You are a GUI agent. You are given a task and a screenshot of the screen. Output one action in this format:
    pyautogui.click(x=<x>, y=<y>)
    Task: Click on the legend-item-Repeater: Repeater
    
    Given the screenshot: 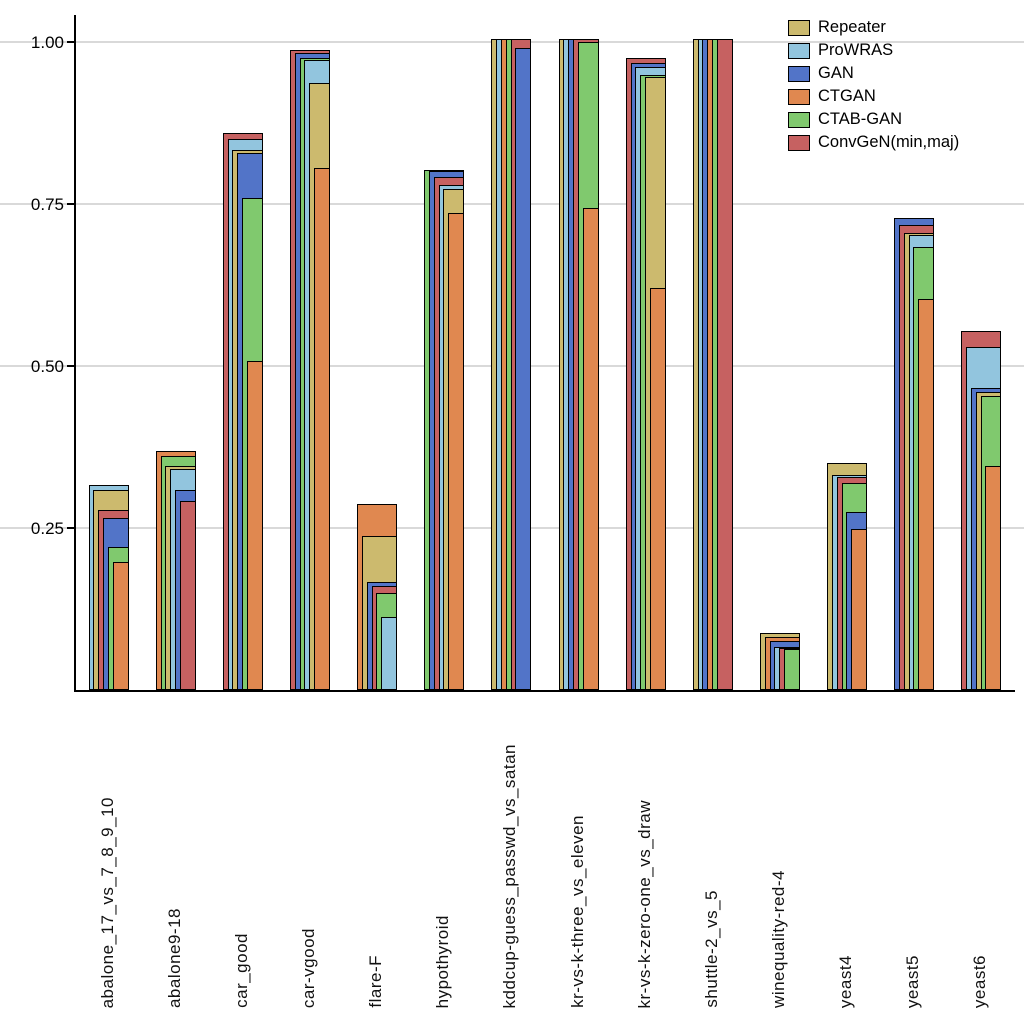 What is the action you would take?
    pyautogui.click(x=873, y=27)
    